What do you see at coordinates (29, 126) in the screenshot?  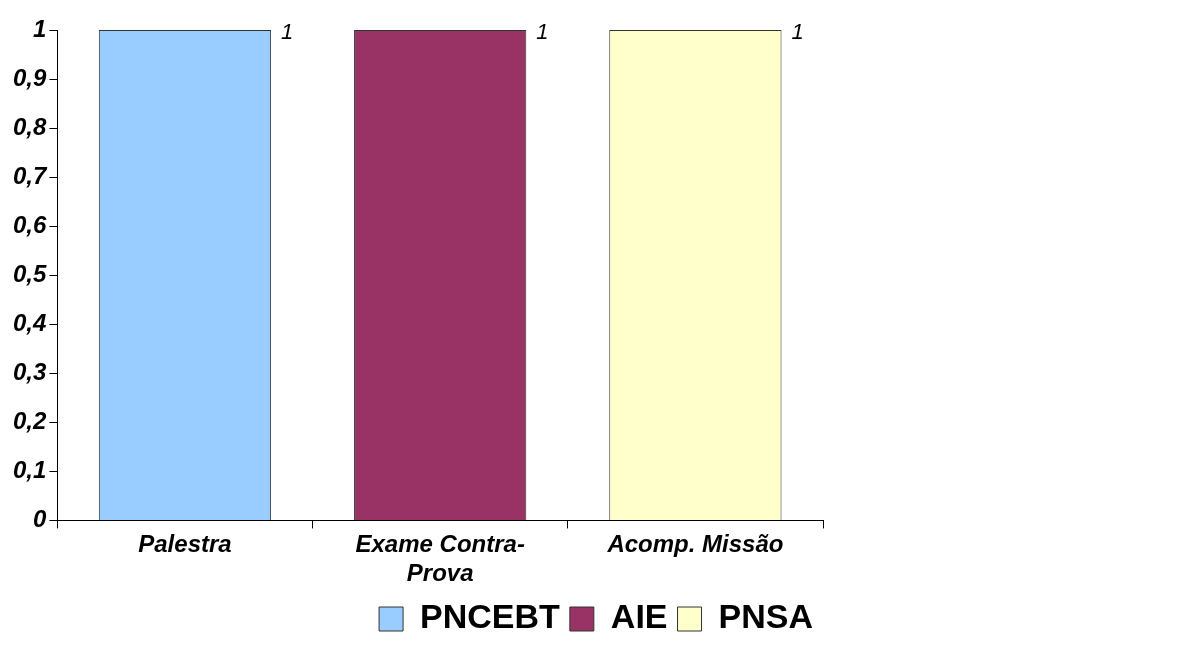 I see `y-tick-label: 0,8` at bounding box center [29, 126].